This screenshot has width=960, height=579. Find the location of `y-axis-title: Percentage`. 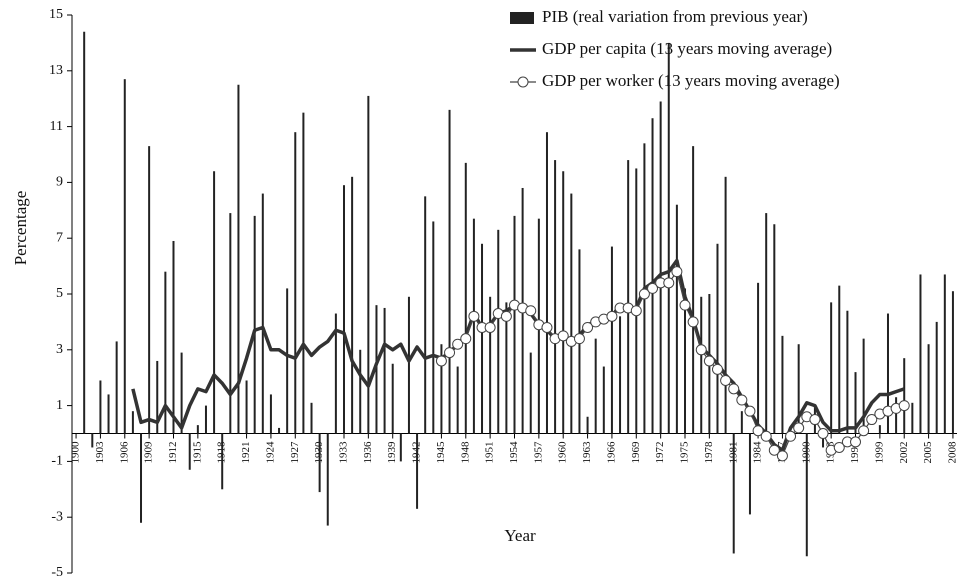

y-axis-title: Percentage is located at coordinates (20, 228).